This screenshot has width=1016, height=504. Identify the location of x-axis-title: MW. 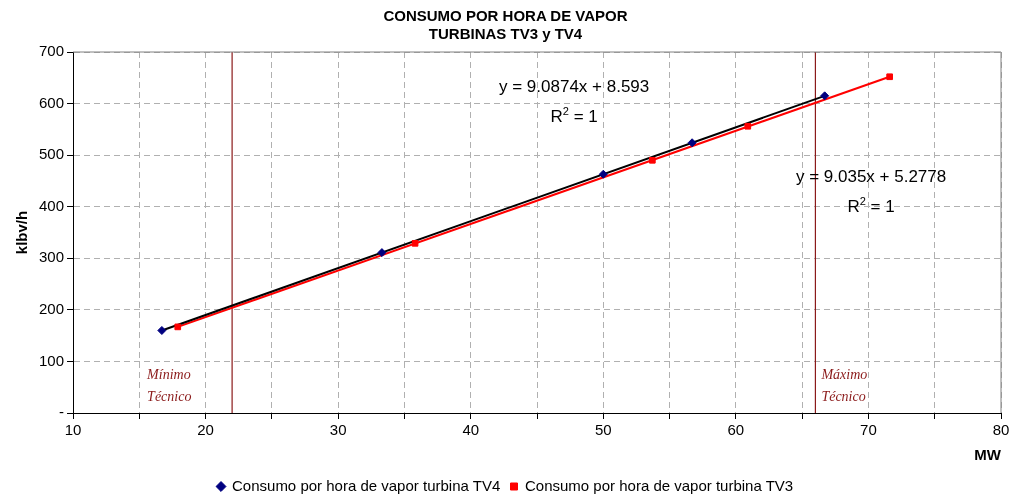
(988, 455).